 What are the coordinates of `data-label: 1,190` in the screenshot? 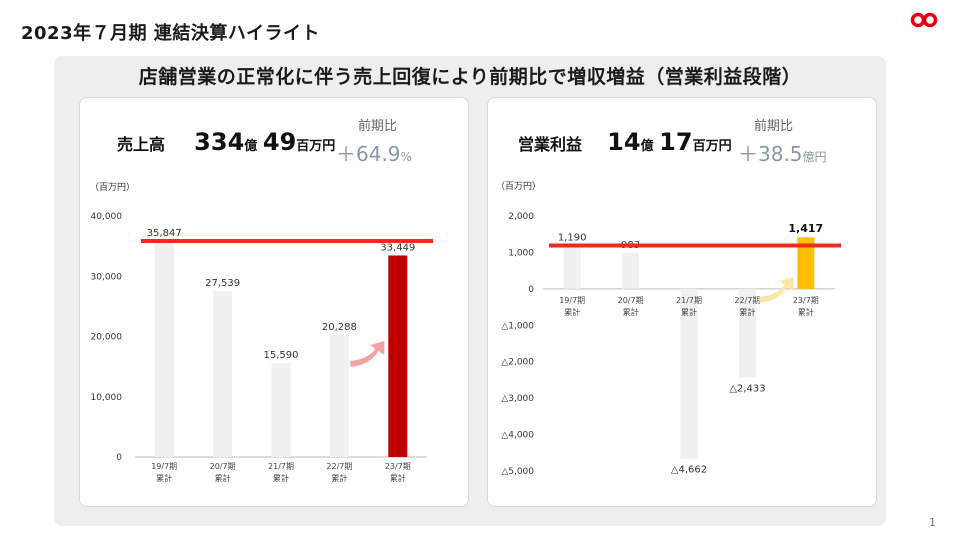 It's located at (572, 238).